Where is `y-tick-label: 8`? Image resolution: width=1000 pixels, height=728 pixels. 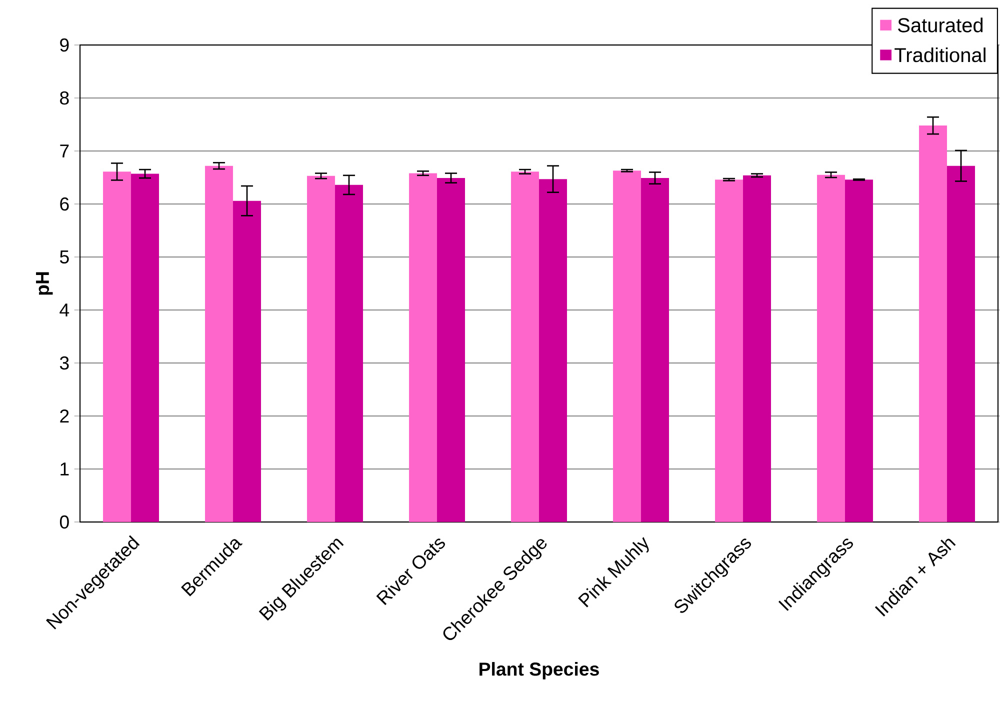
y-tick-label: 8 is located at coordinates (64, 98).